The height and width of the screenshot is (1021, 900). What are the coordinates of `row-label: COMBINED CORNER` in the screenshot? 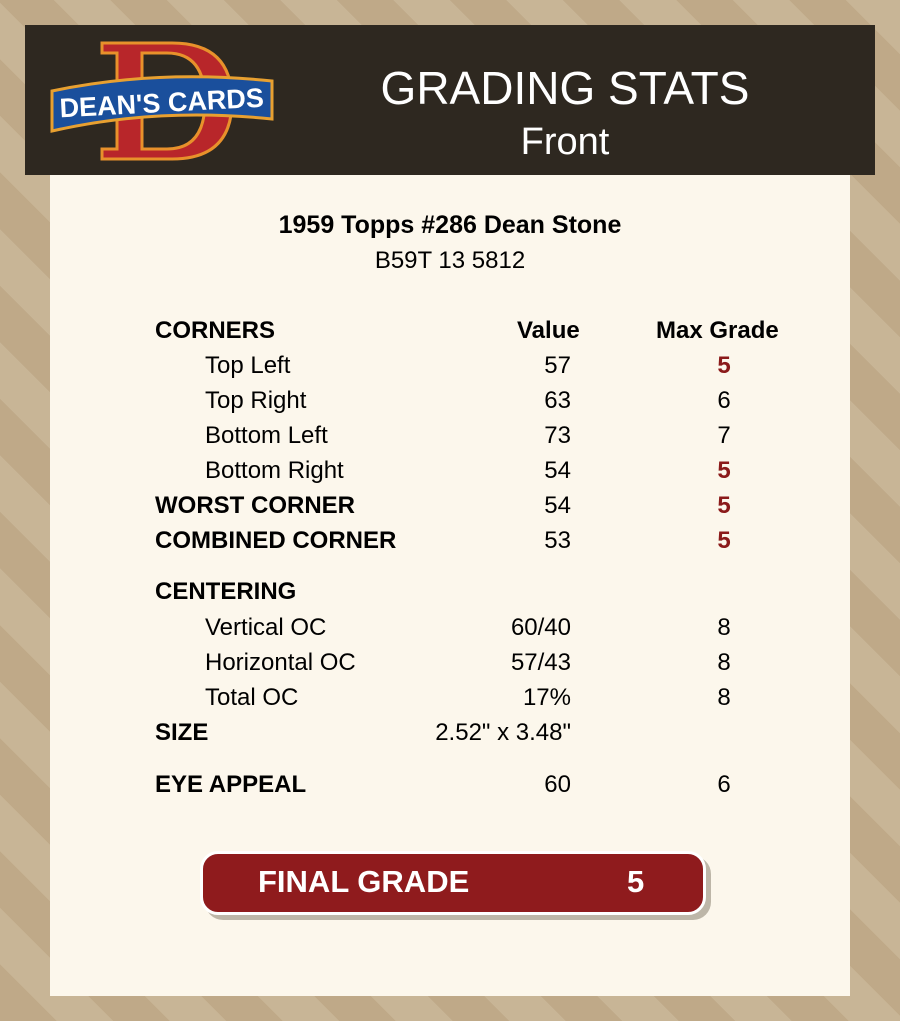 It's located at (276, 540).